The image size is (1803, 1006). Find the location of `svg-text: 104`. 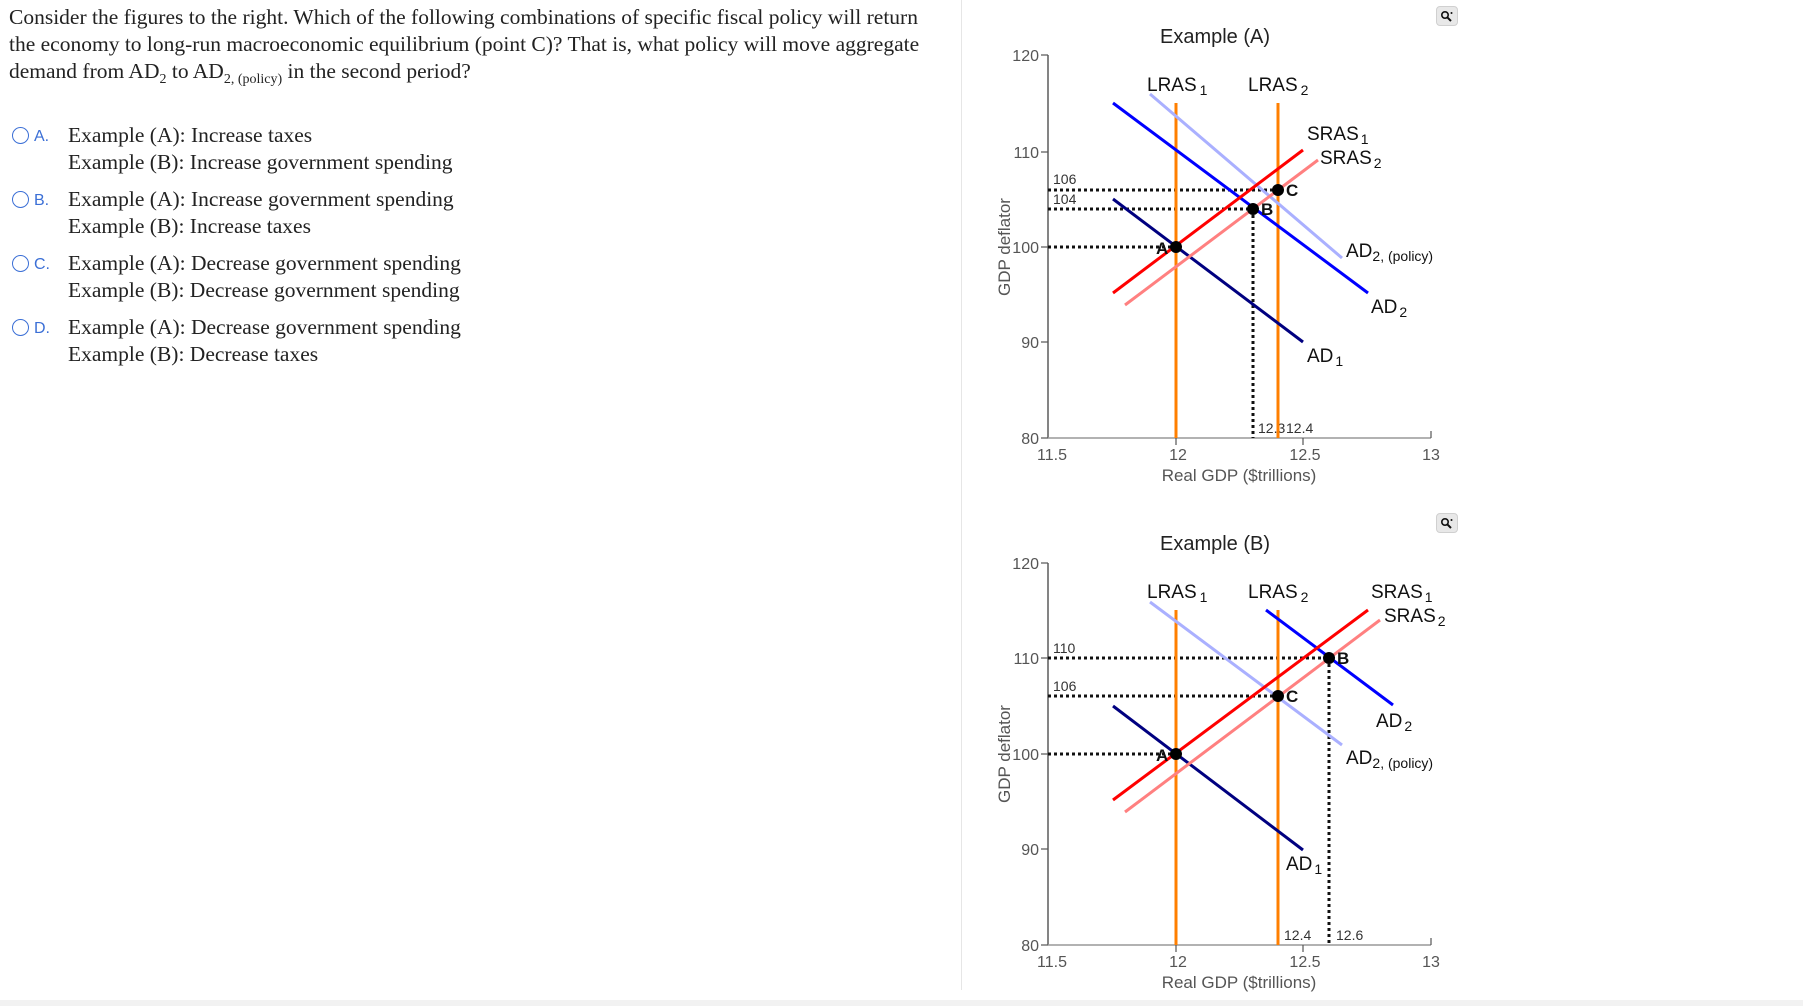

svg-text: 104 is located at coordinates (1065, 199).